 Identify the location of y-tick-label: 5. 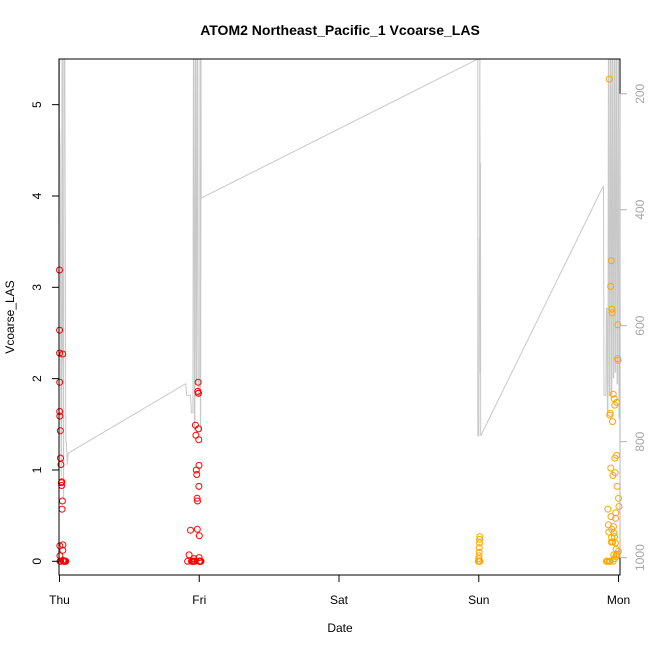
(37, 104).